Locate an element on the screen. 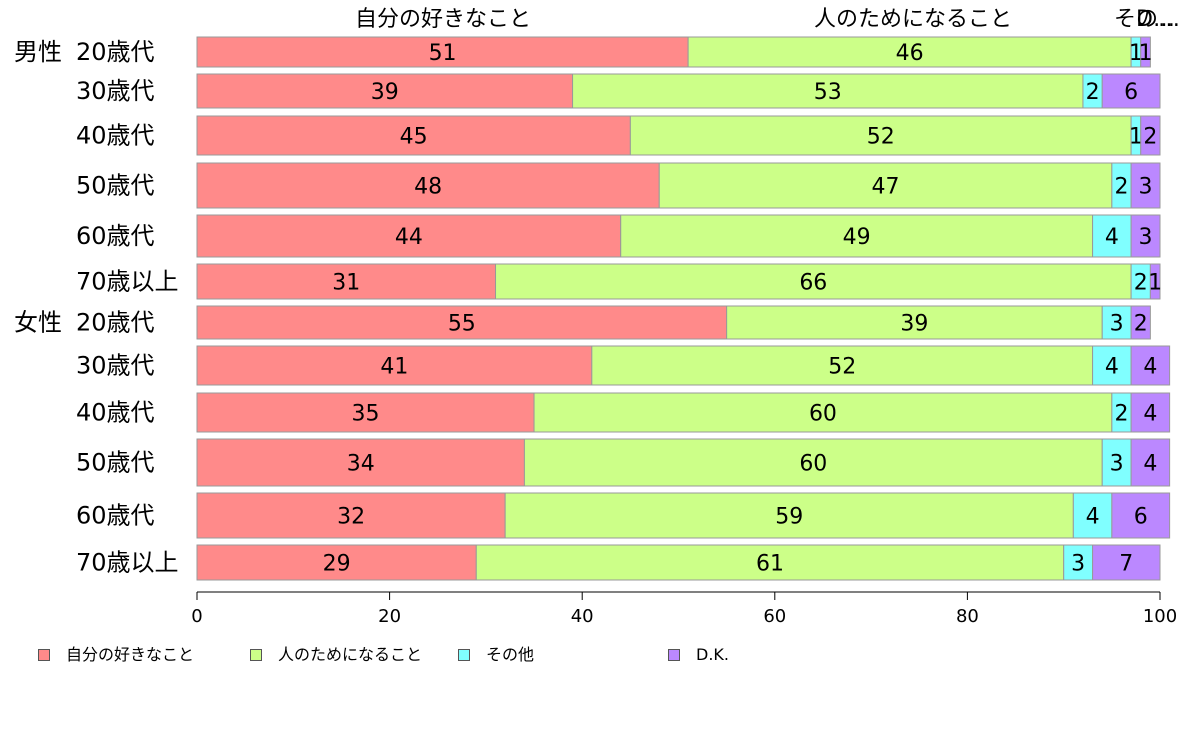  data-label: 59 is located at coordinates (789, 517).